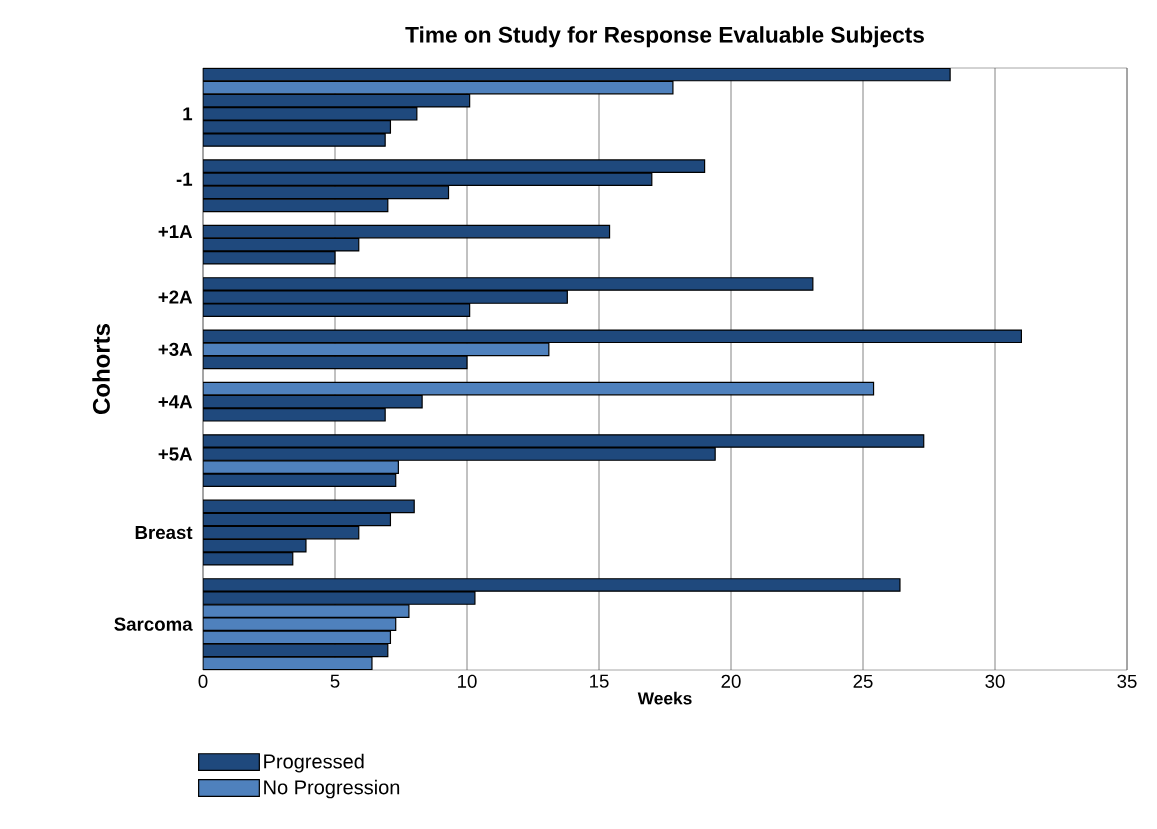 Image resolution: width=1157 pixels, height=829 pixels. I want to click on chart-title: Time on Study for Response Evaluable Subjects, so click(664, 37).